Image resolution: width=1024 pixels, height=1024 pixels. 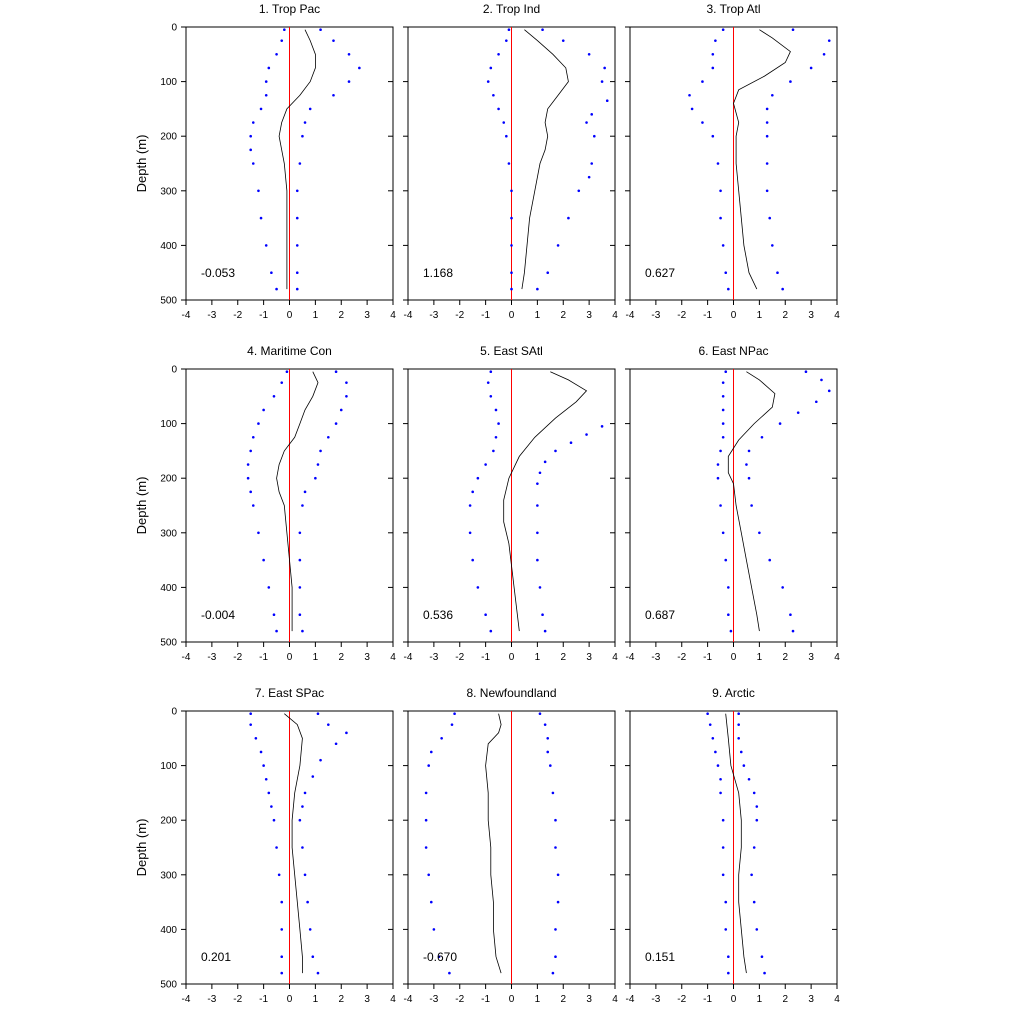 I want to click on panel-annotation: 0.687, so click(x=660, y=615).